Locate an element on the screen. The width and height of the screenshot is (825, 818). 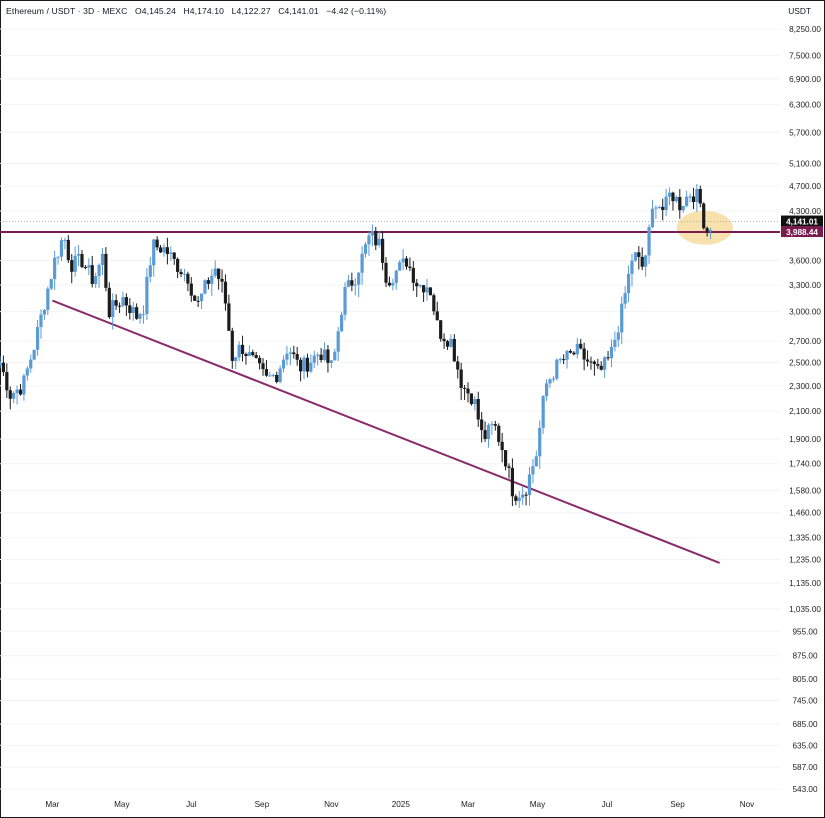
y-tick-label: 875.00 is located at coordinates (804, 656).